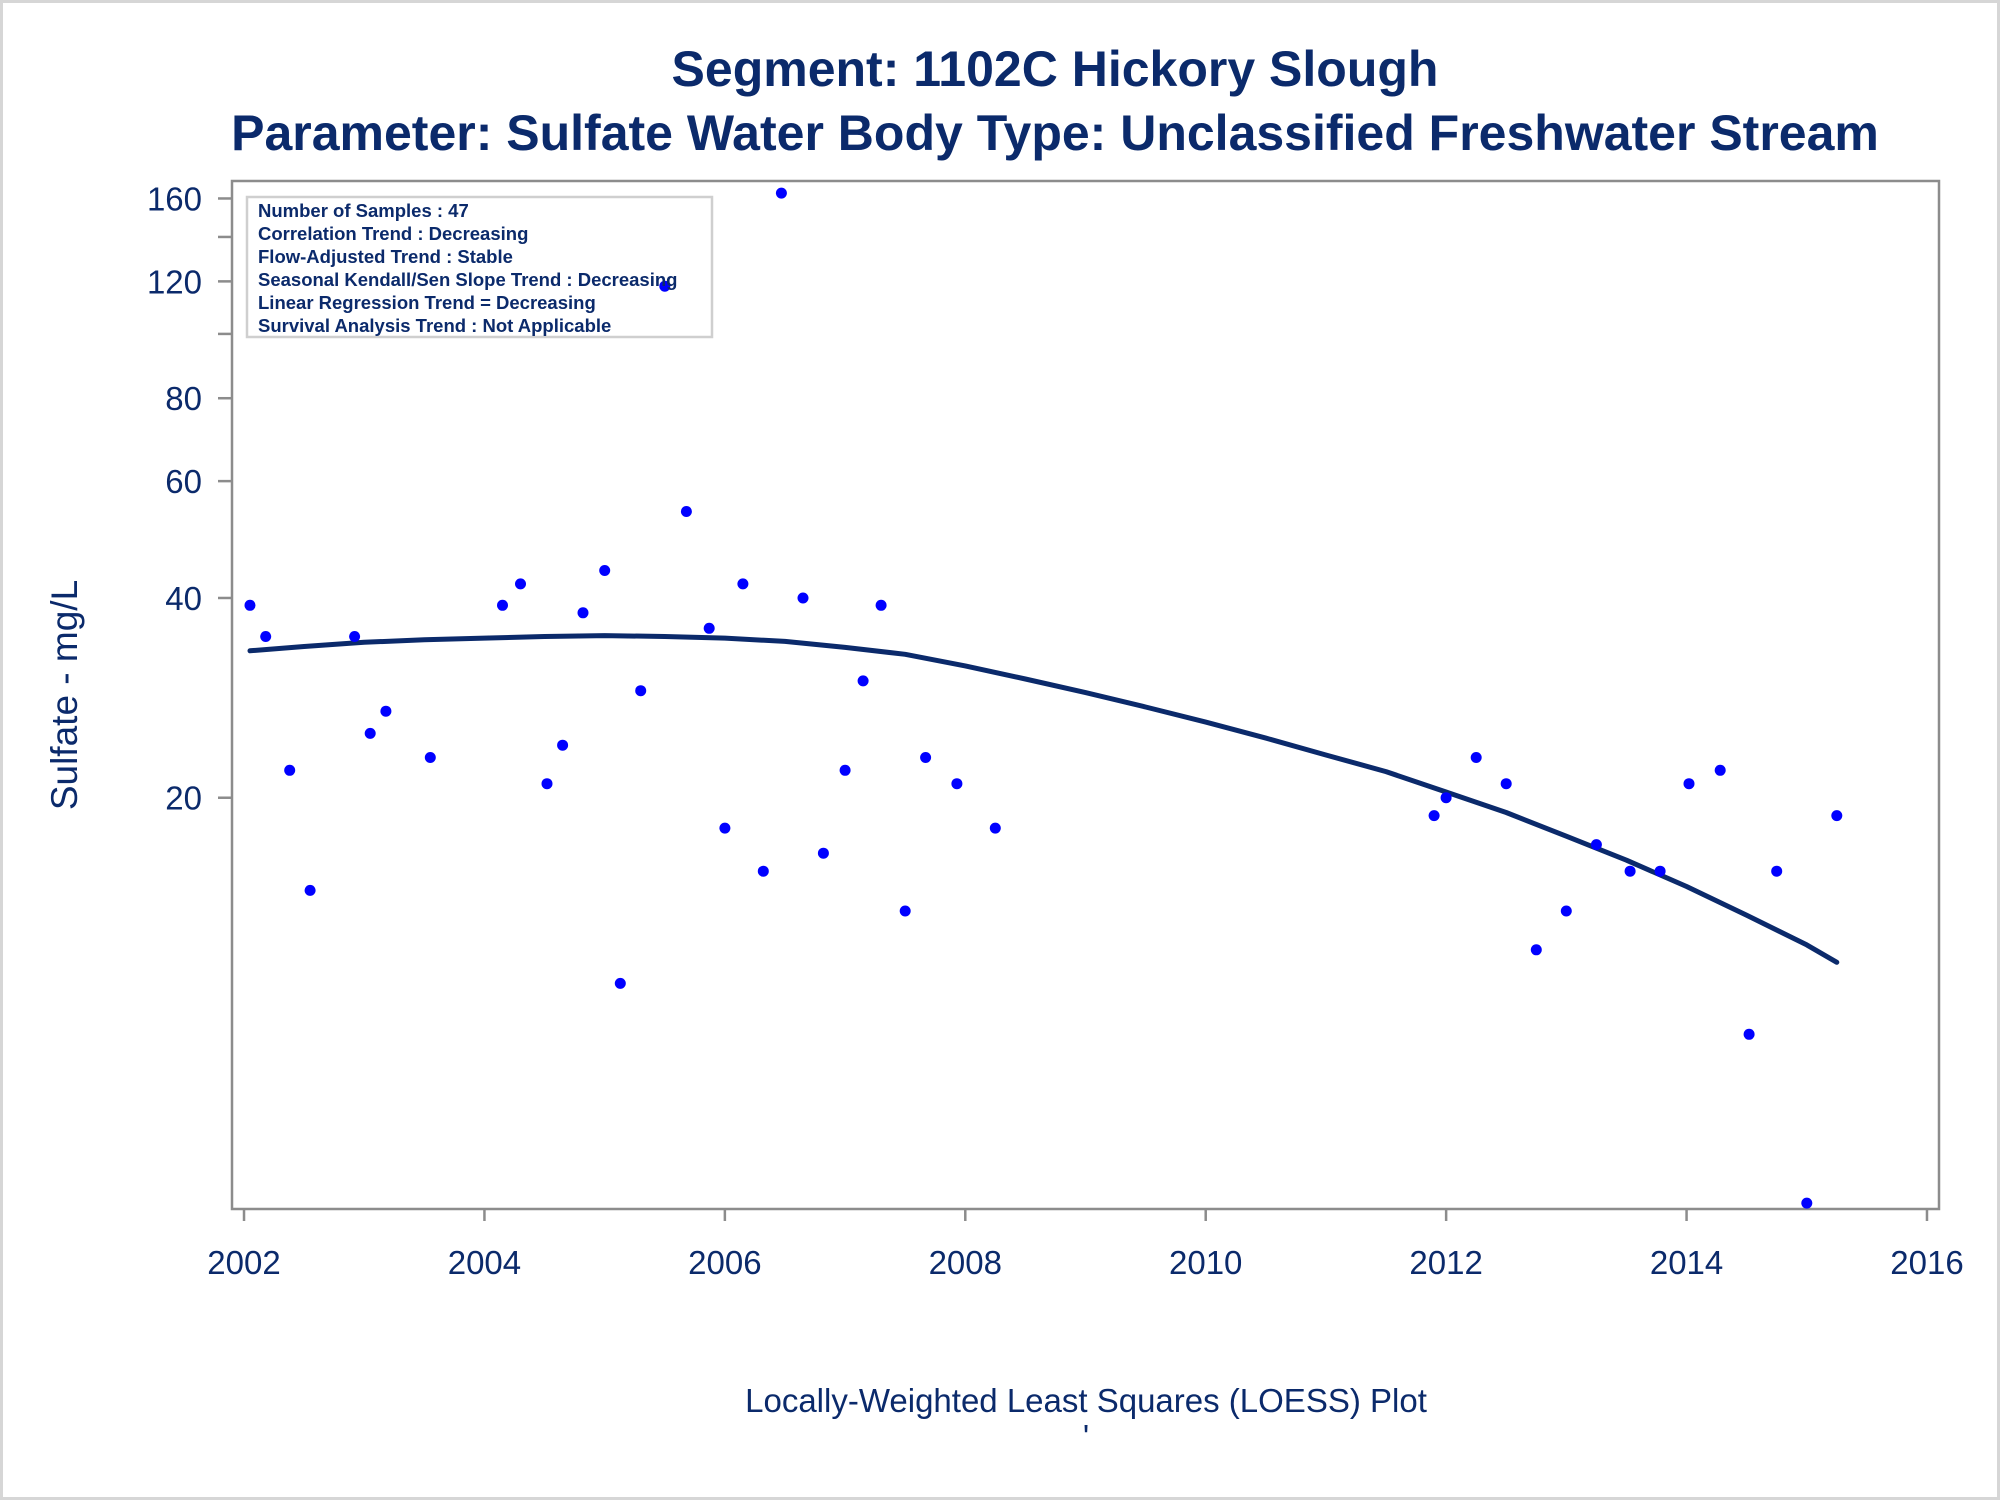 This screenshot has width=2000, height=1500. Describe the element at coordinates (1205, 1262) in the screenshot. I see `x-tick-label: 2010` at that location.